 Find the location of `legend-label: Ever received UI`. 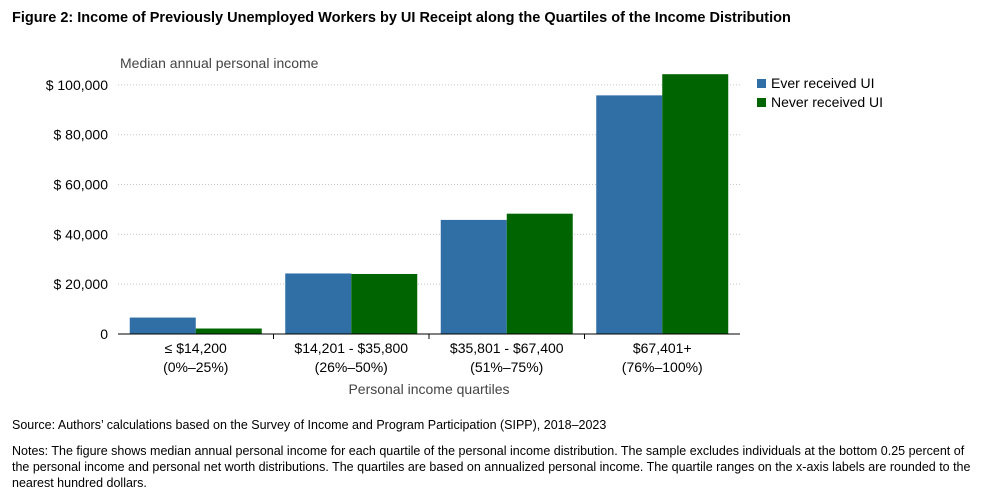

legend-label: Ever received UI is located at coordinates (822, 83).